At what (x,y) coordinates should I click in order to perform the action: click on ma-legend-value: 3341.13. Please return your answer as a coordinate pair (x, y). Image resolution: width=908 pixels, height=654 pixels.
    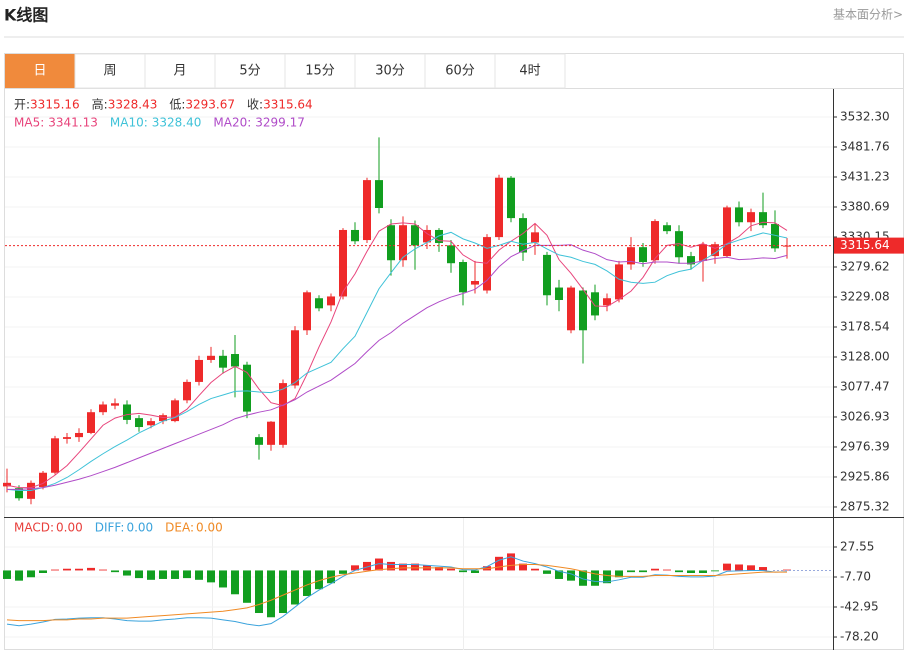
    Looking at the image, I should click on (73, 123).